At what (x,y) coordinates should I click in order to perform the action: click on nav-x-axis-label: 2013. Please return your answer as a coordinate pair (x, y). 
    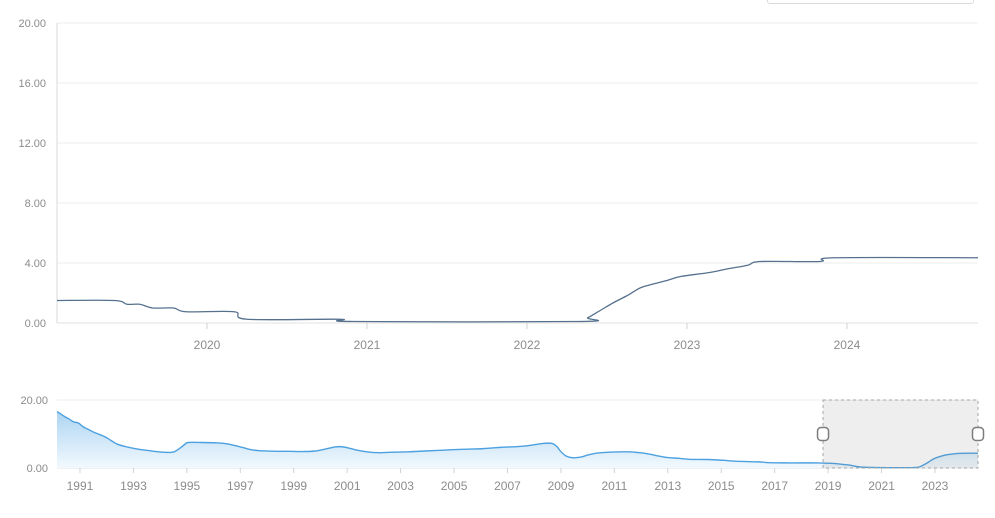
    Looking at the image, I should click on (667, 486).